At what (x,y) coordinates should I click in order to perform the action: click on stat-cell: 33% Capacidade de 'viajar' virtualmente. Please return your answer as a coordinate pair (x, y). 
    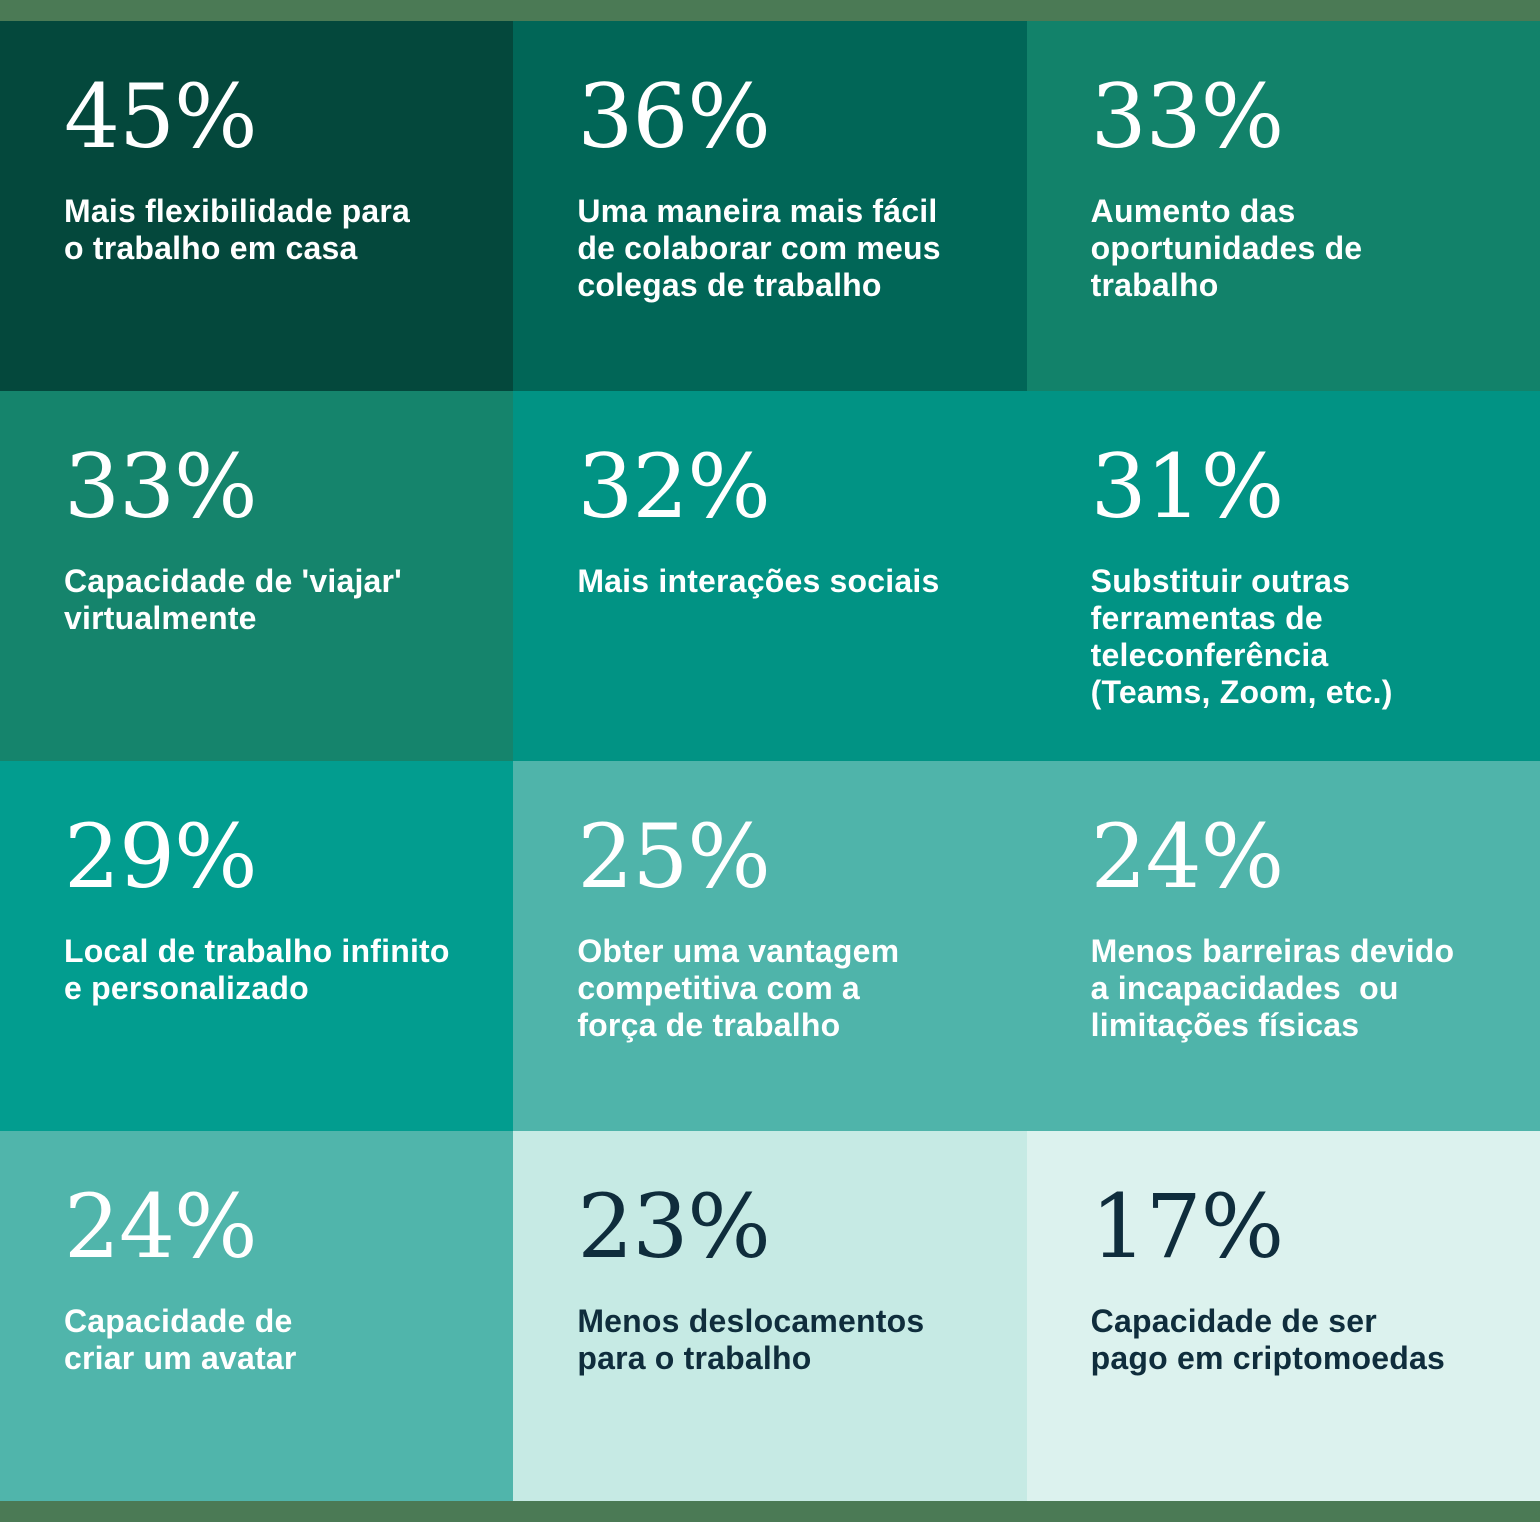
    Looking at the image, I should click on (257, 576).